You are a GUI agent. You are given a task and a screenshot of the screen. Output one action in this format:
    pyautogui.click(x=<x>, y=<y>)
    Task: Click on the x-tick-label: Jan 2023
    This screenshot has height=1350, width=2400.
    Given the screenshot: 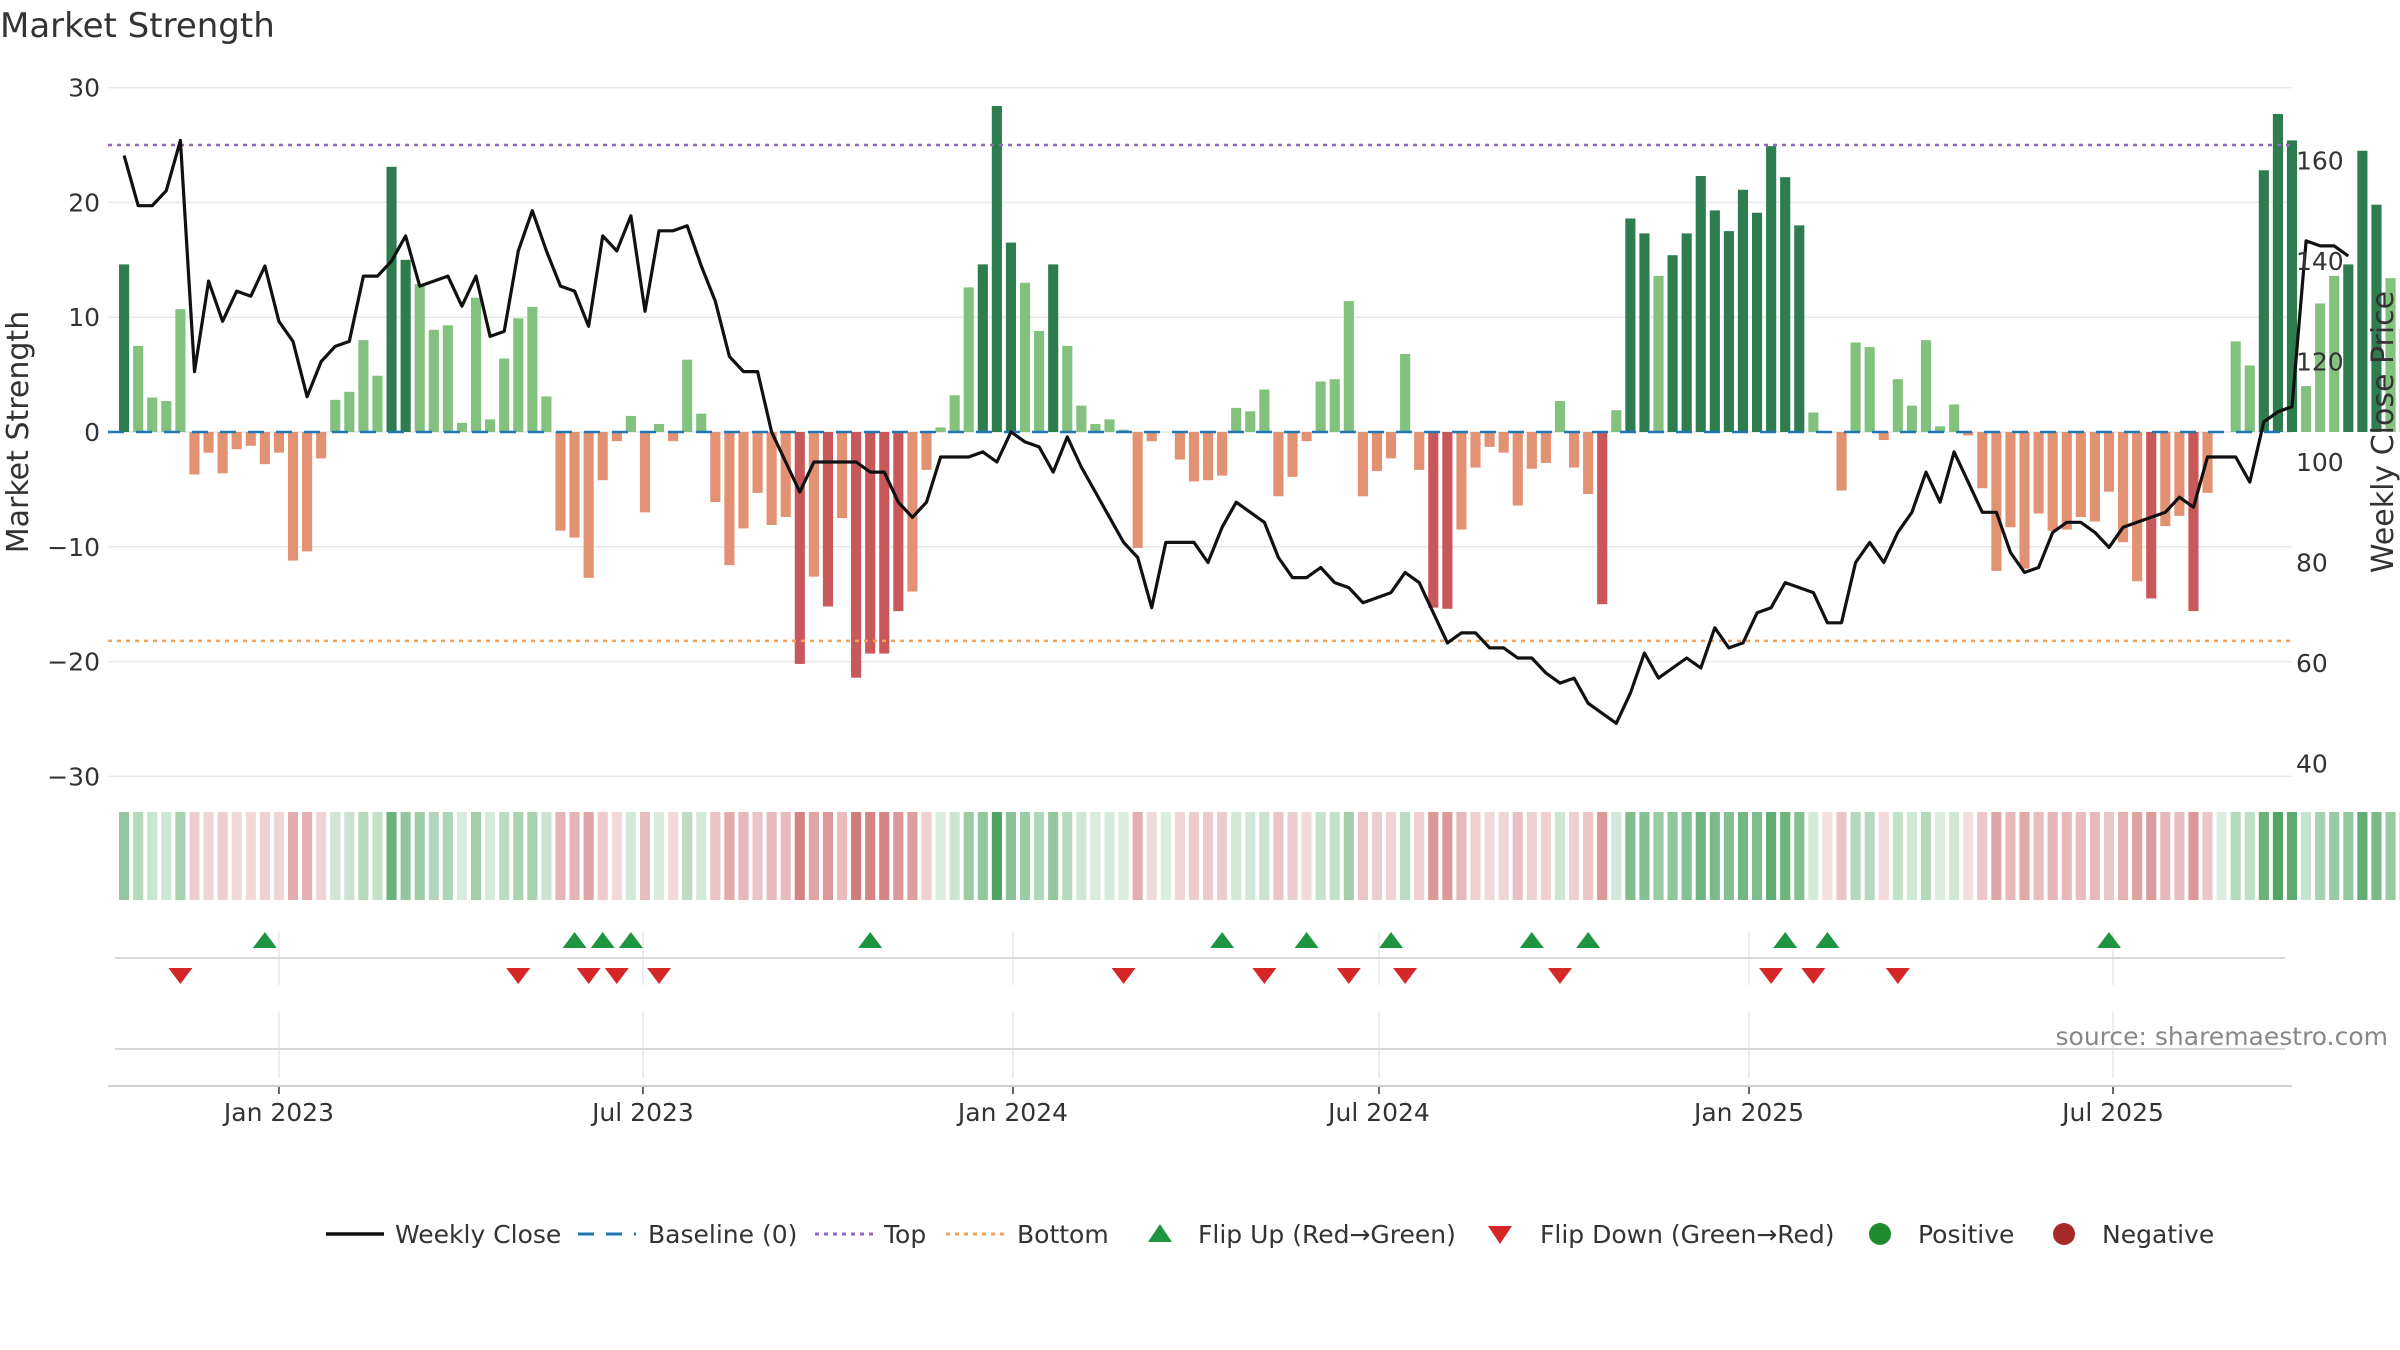 What is the action you would take?
    pyautogui.click(x=278, y=1112)
    